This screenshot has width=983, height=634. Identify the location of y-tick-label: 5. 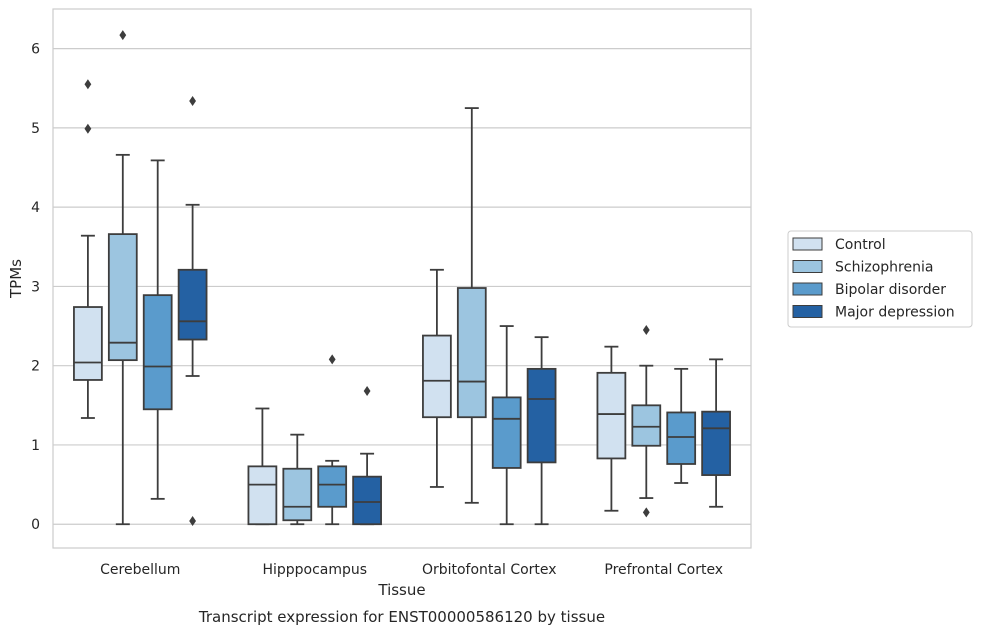
(35, 129).